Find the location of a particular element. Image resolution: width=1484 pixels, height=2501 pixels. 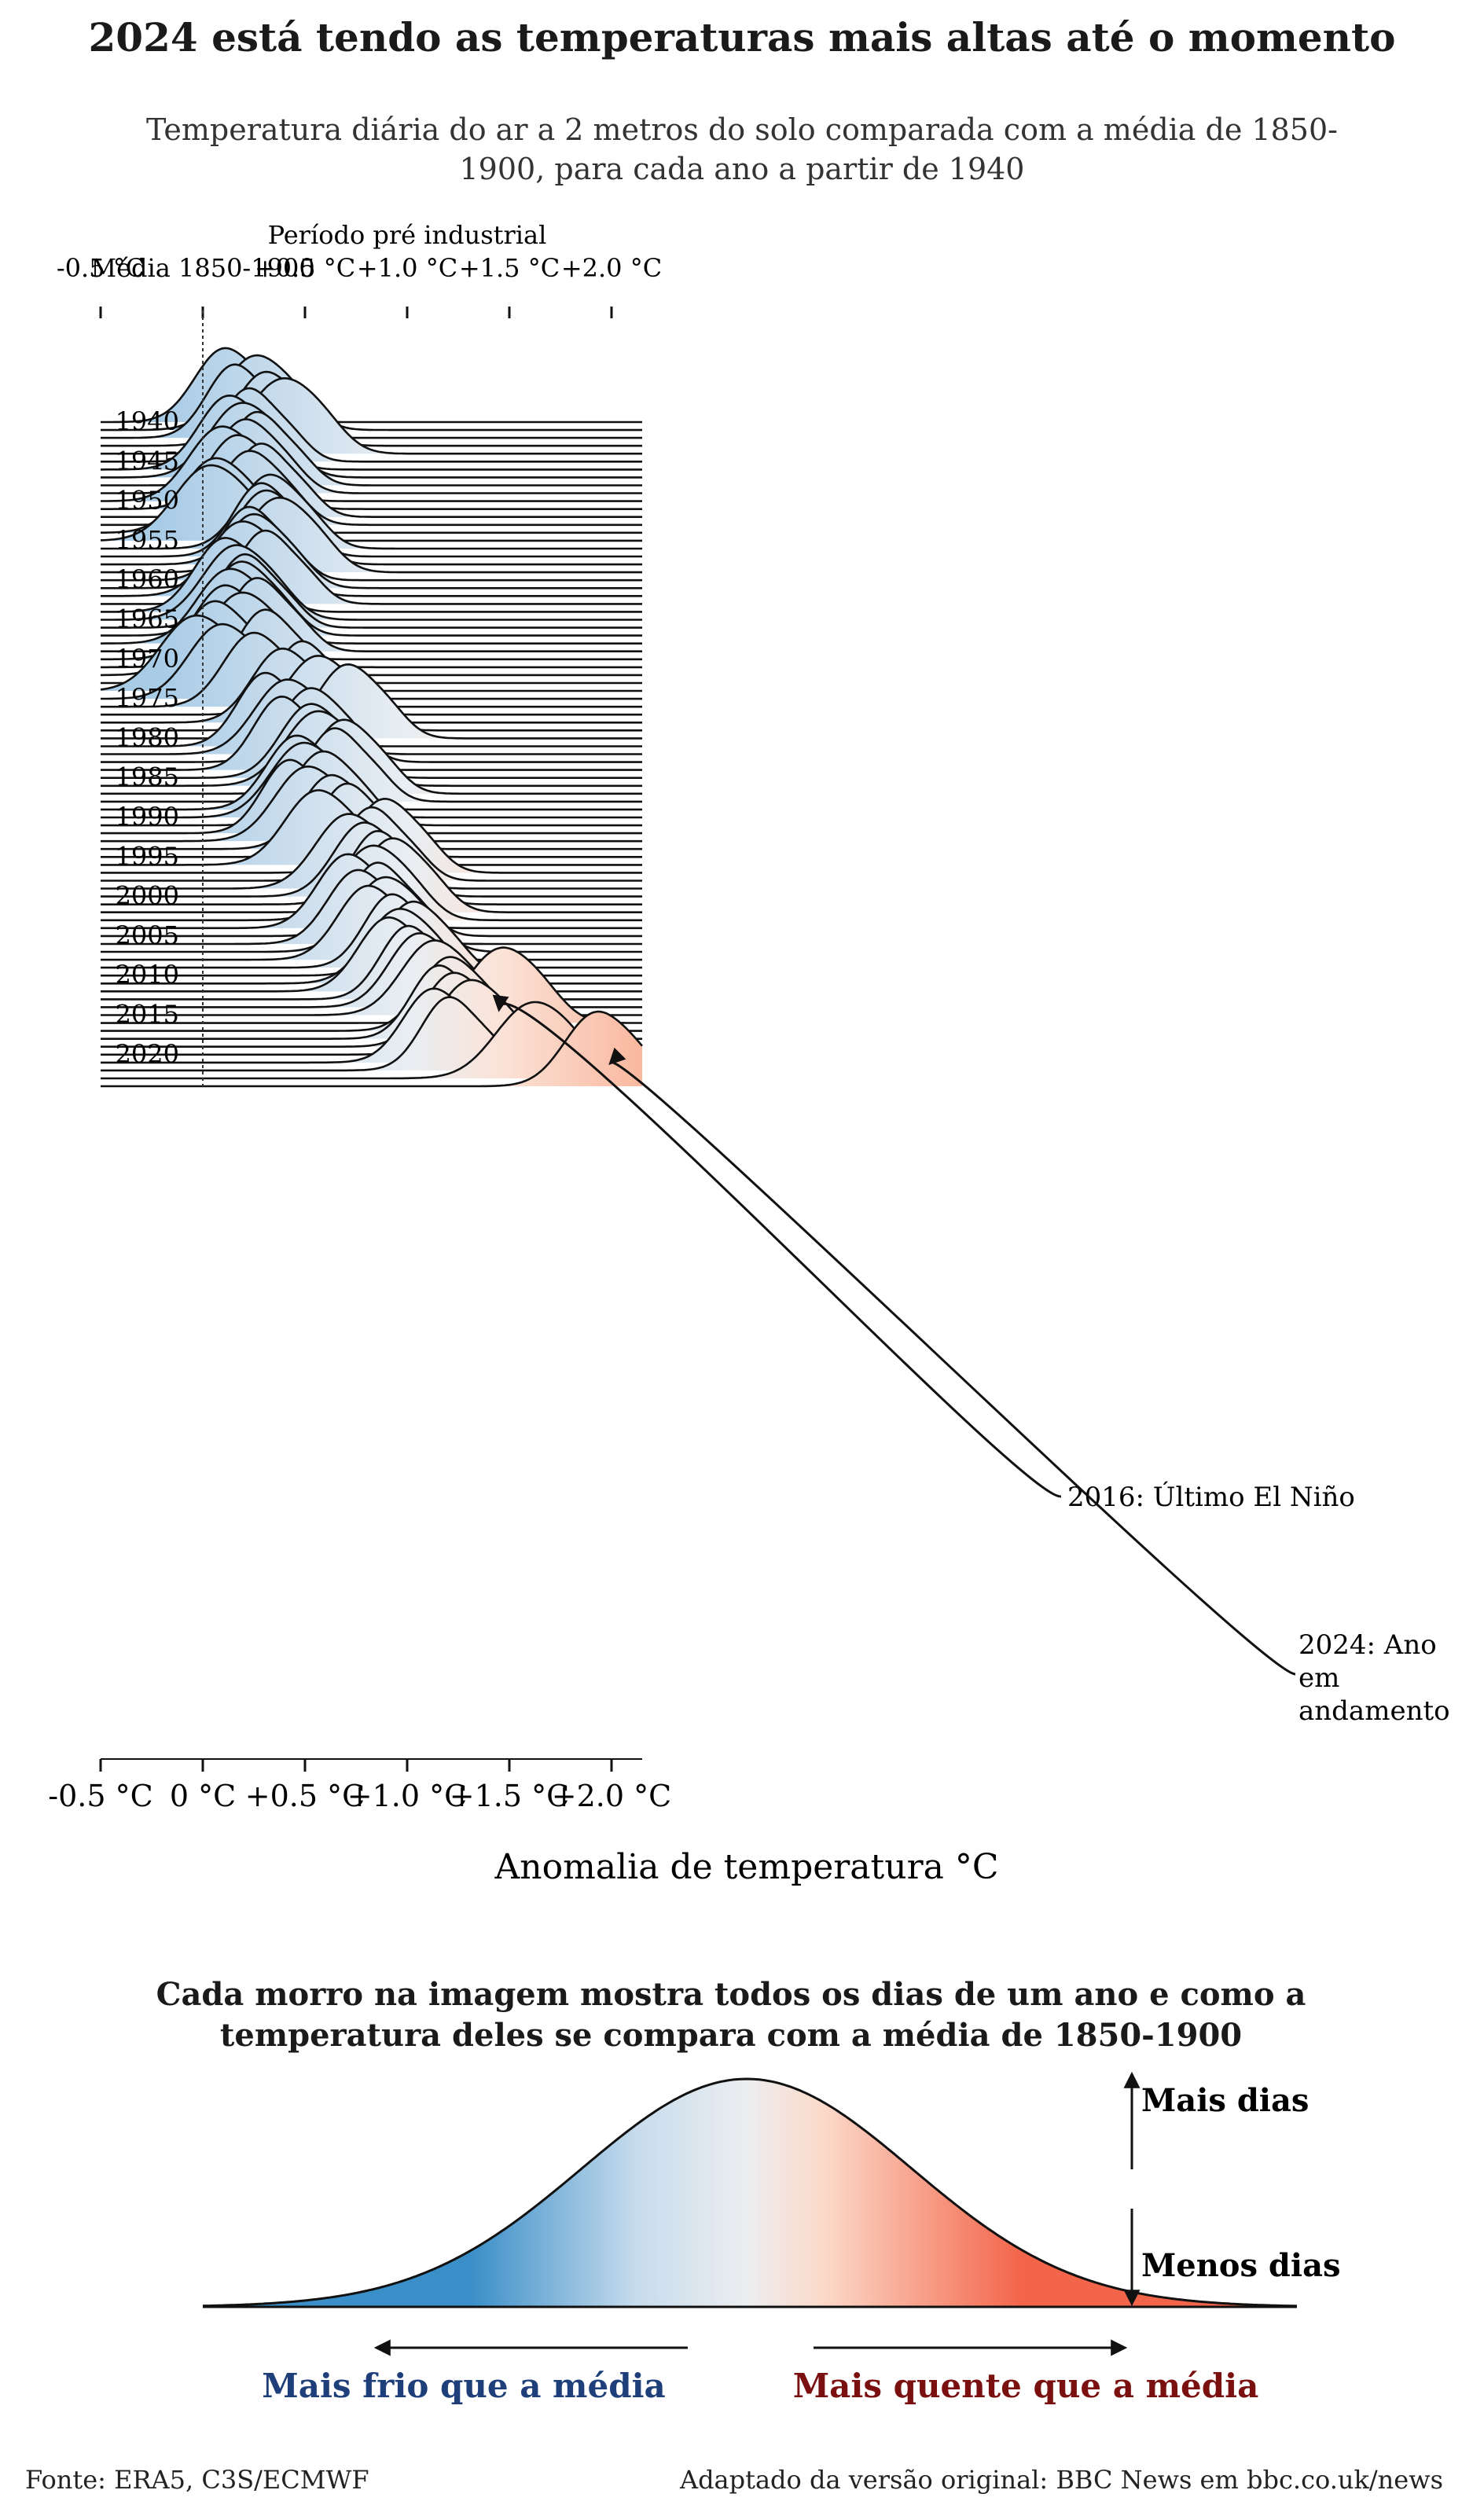

ridge-line-1968 is located at coordinates (371, 606).